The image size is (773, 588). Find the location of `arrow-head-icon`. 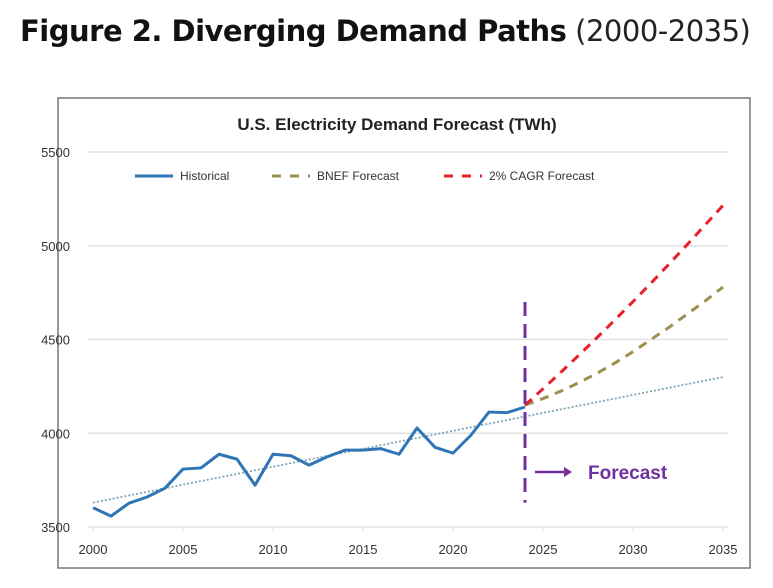

arrow-head-icon is located at coordinates (568, 472).